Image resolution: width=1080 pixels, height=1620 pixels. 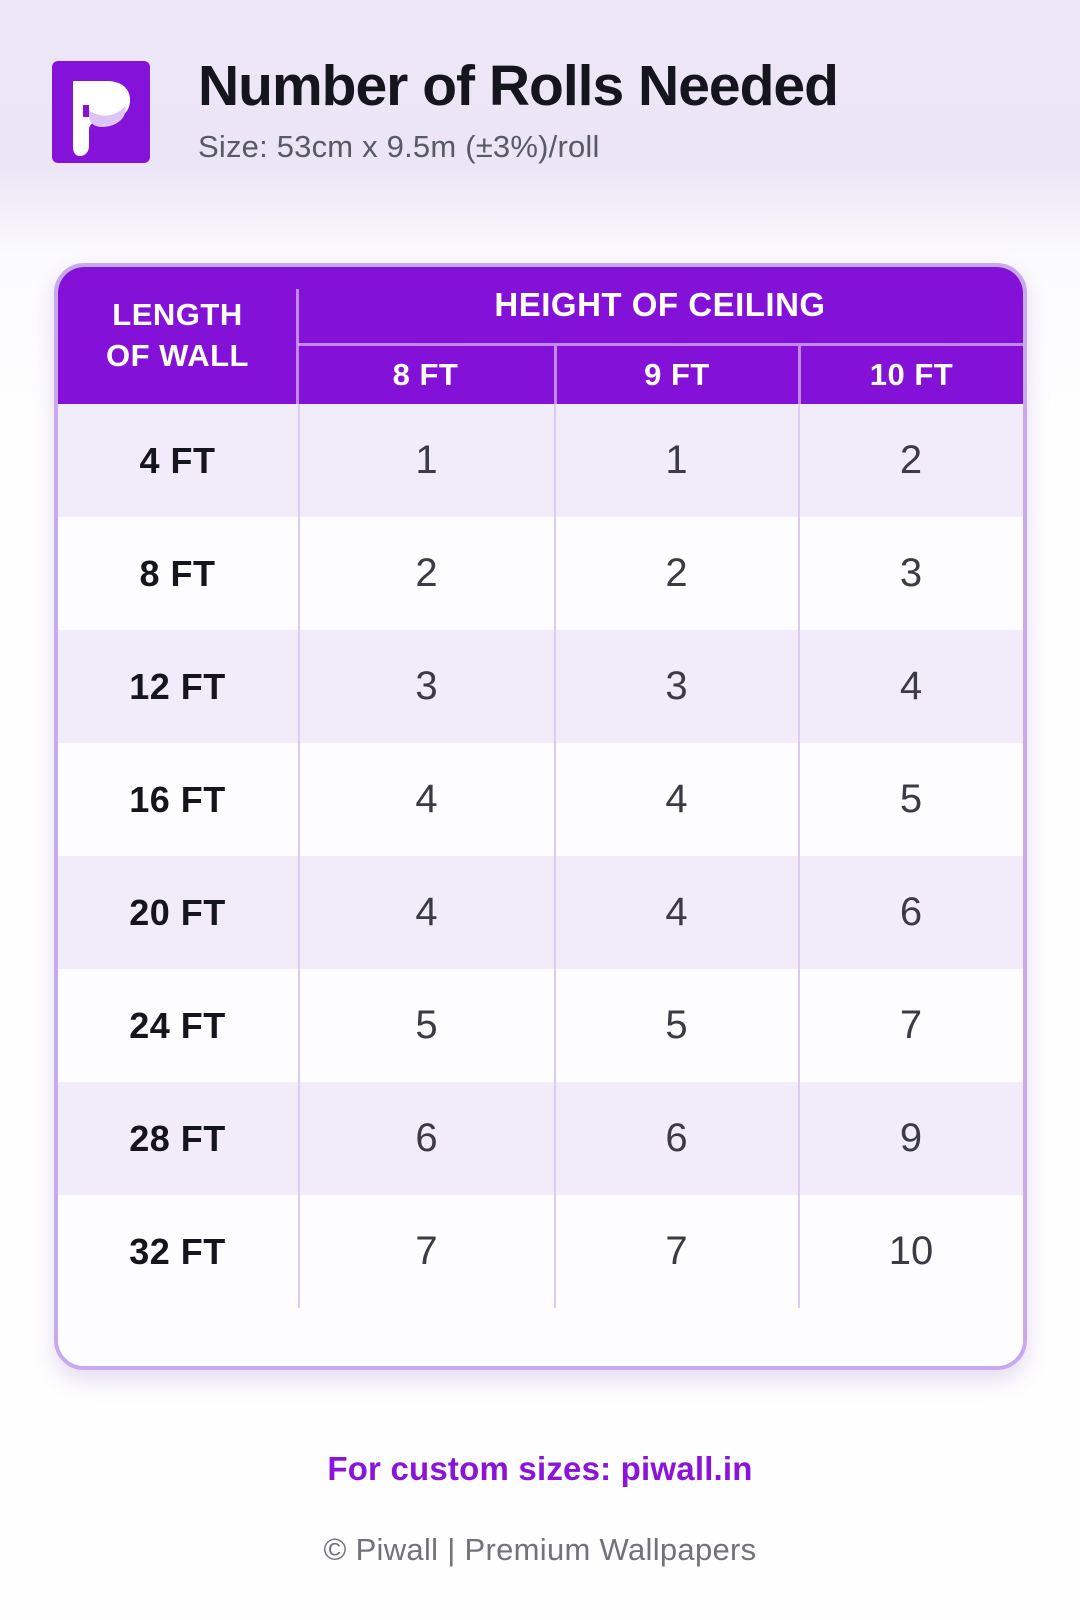 What do you see at coordinates (910, 375) in the screenshot?
I see `column-header-10ft: 10 FT` at bounding box center [910, 375].